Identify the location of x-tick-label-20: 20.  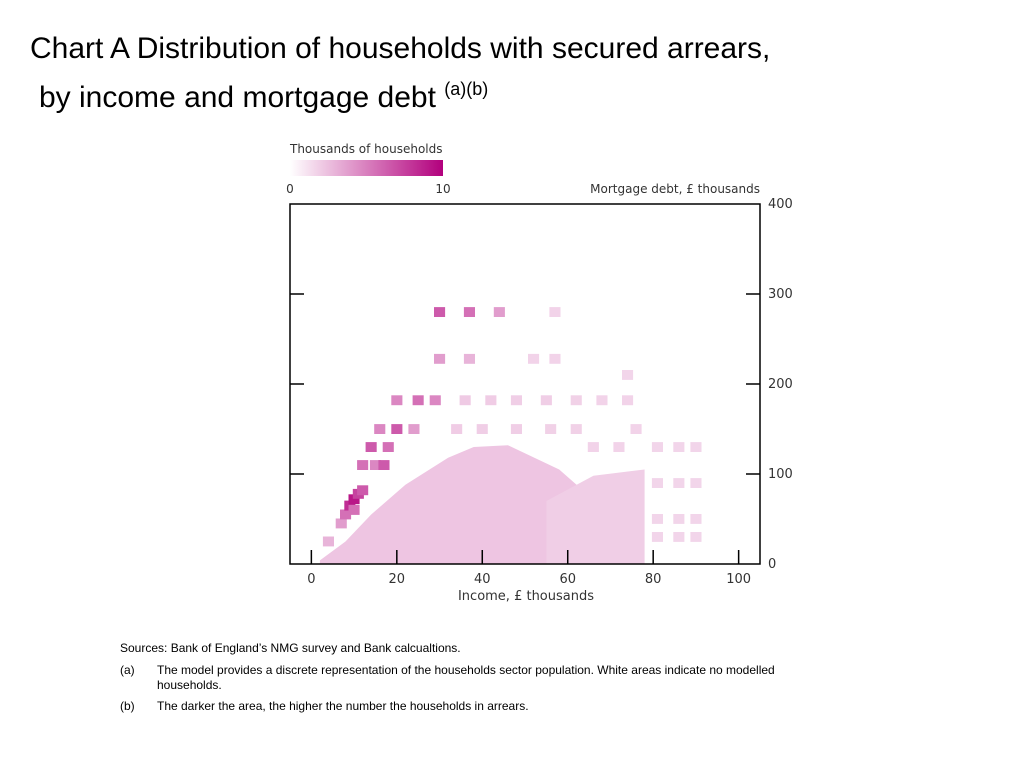
(397, 579).